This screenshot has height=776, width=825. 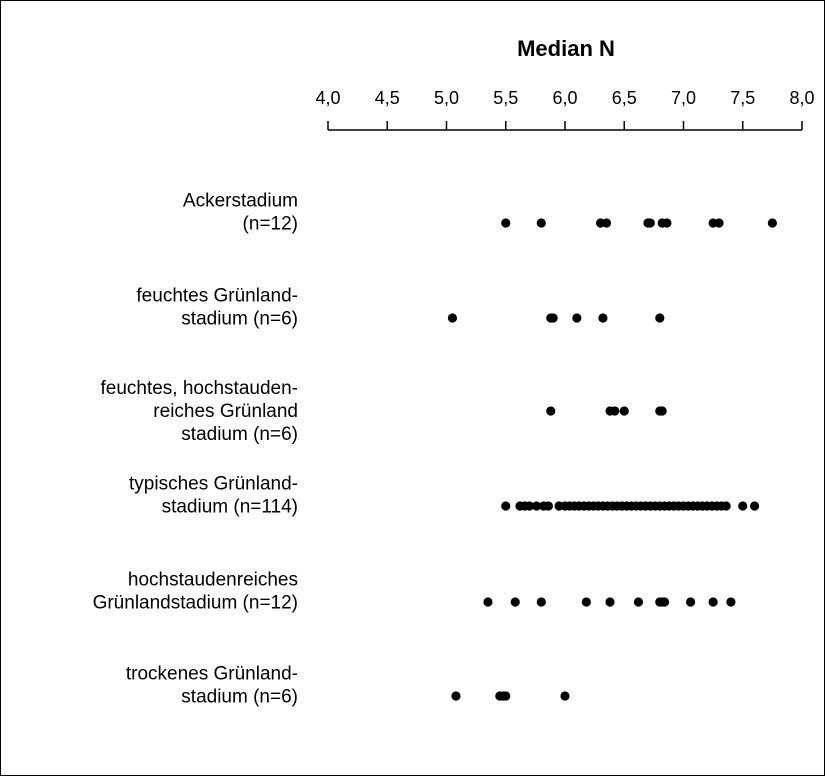 What do you see at coordinates (217, 296) in the screenshot?
I see `category-label-line: feuchtes Grünland-` at bounding box center [217, 296].